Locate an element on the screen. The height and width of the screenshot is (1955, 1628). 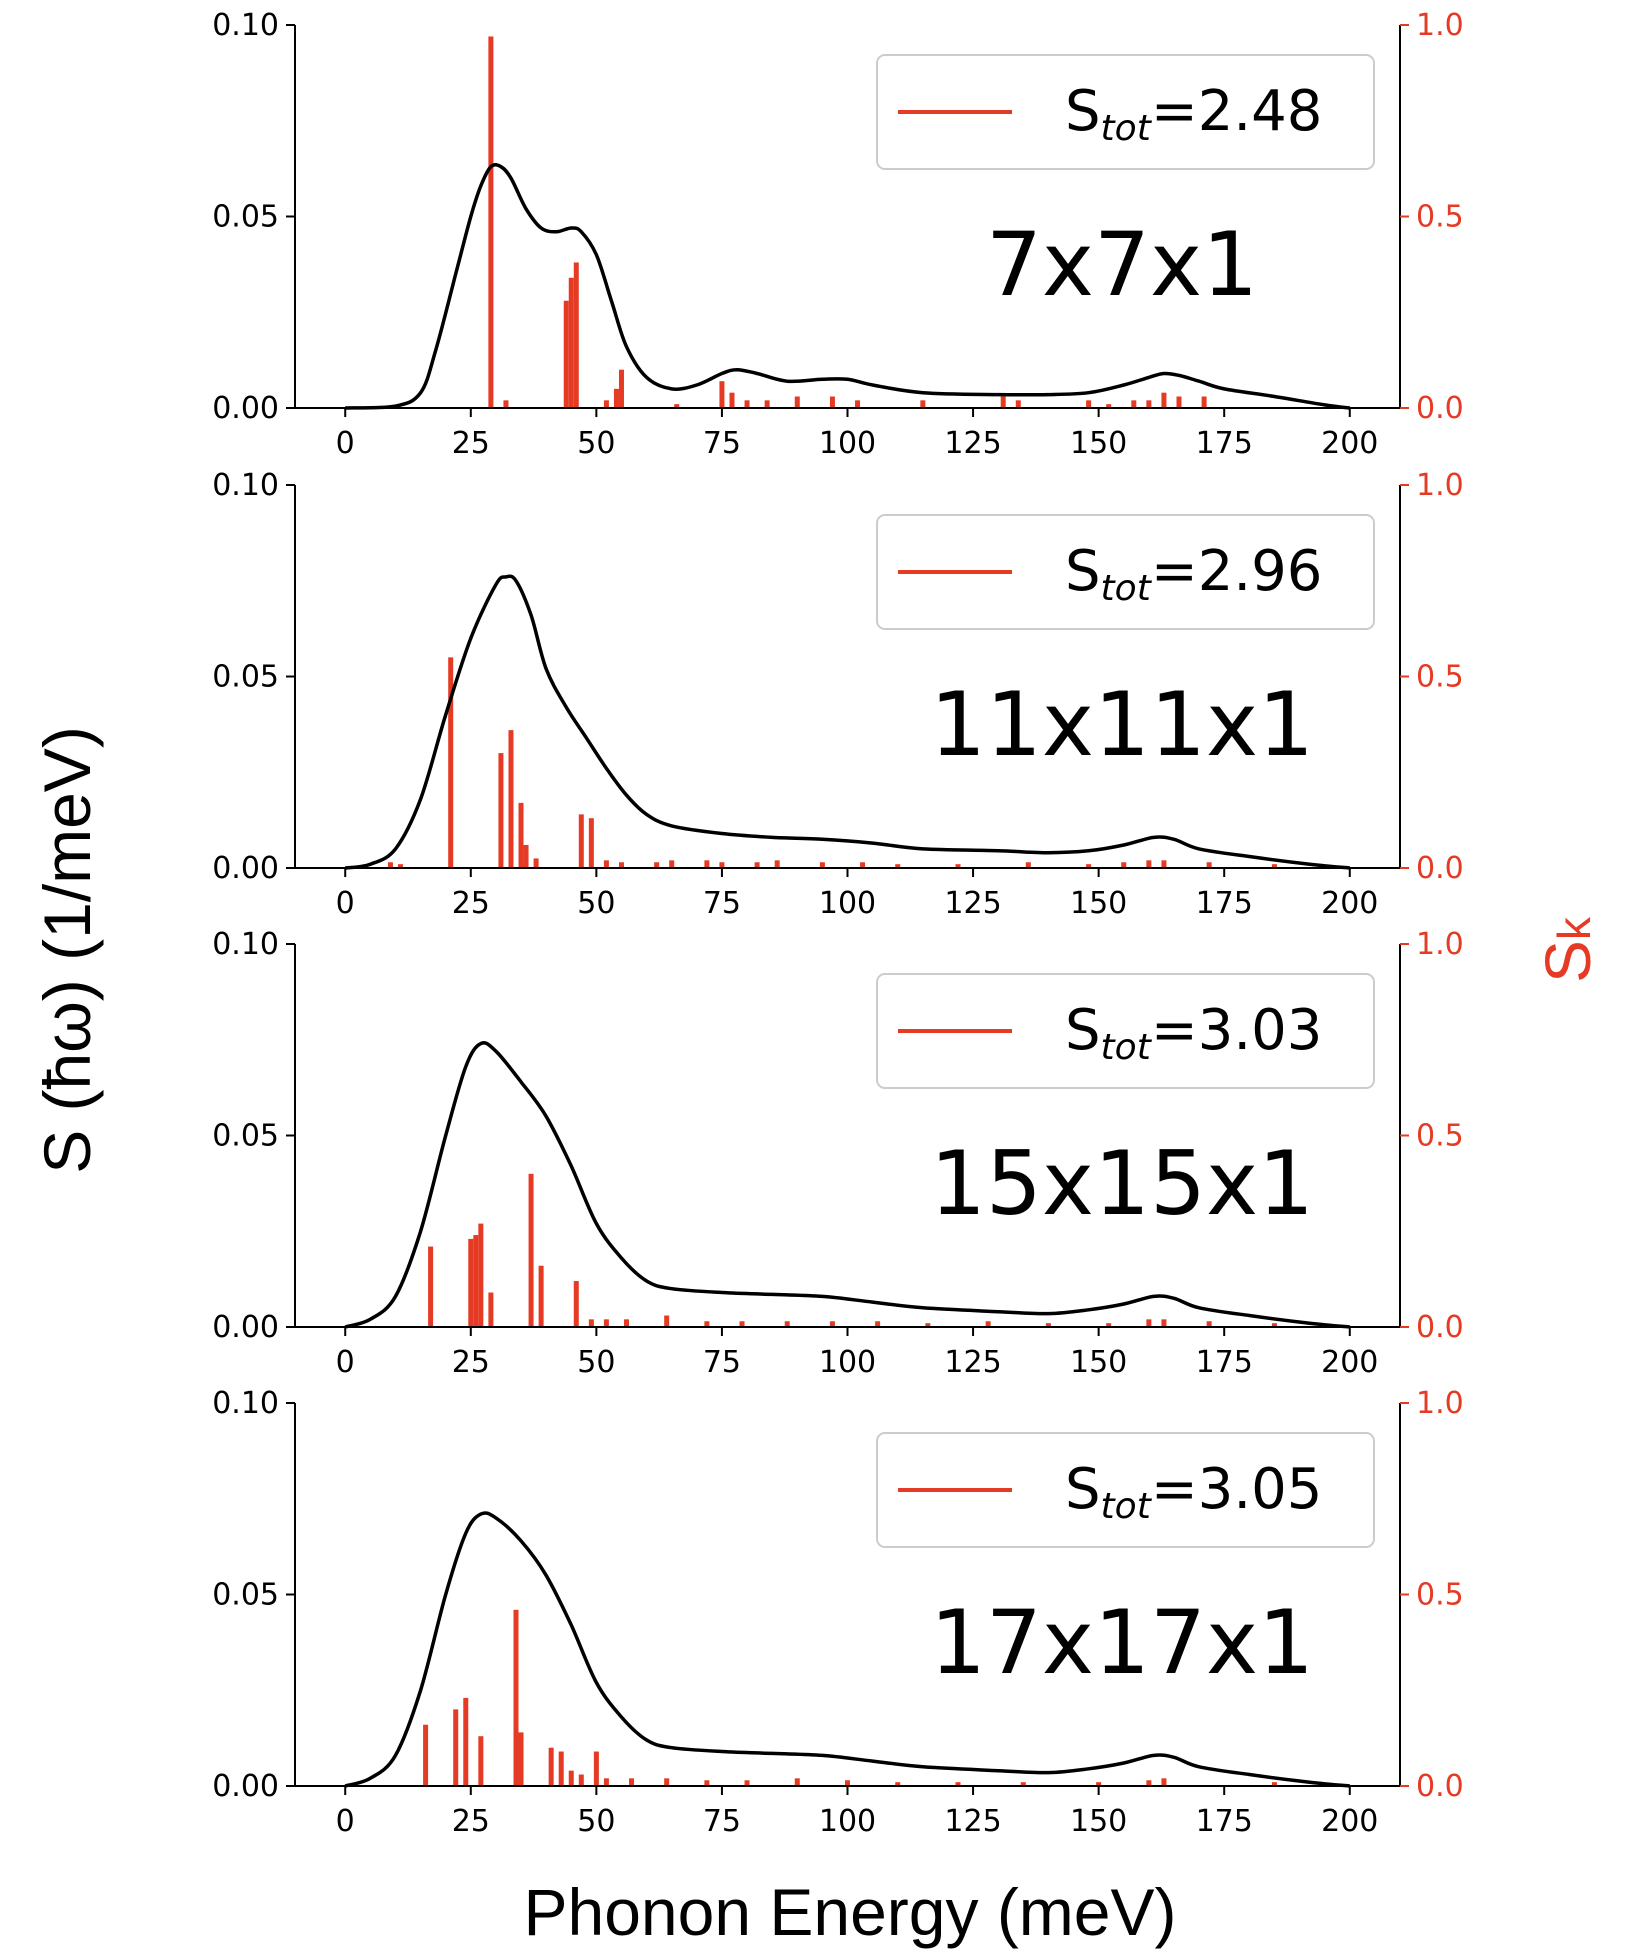
legend-label-value: =3.03 is located at coordinates (1237, 1030).